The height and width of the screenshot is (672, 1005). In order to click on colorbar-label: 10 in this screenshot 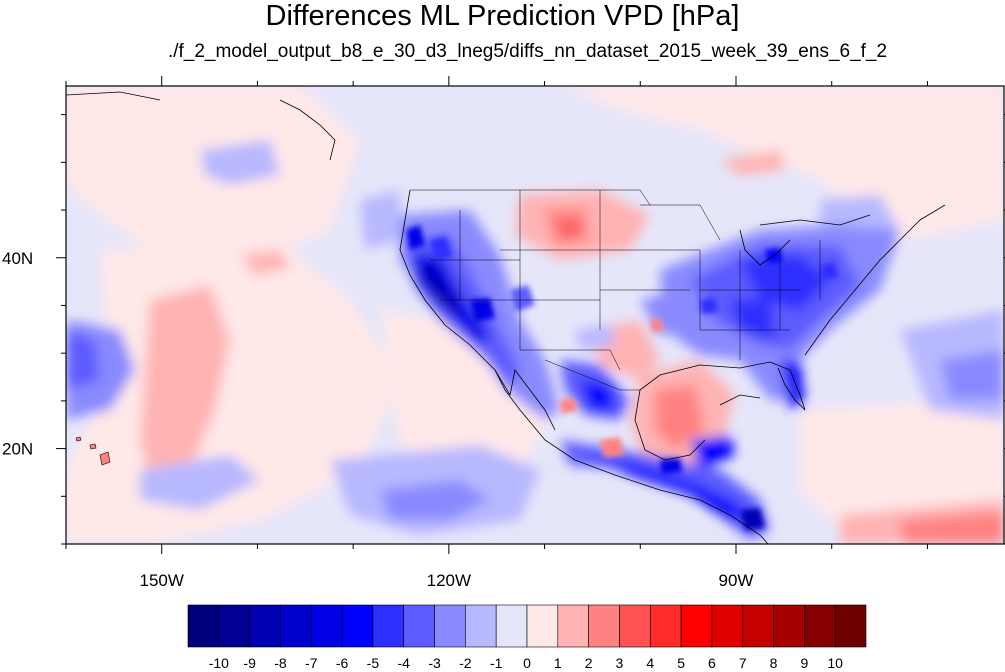, I will do `click(835, 663)`.